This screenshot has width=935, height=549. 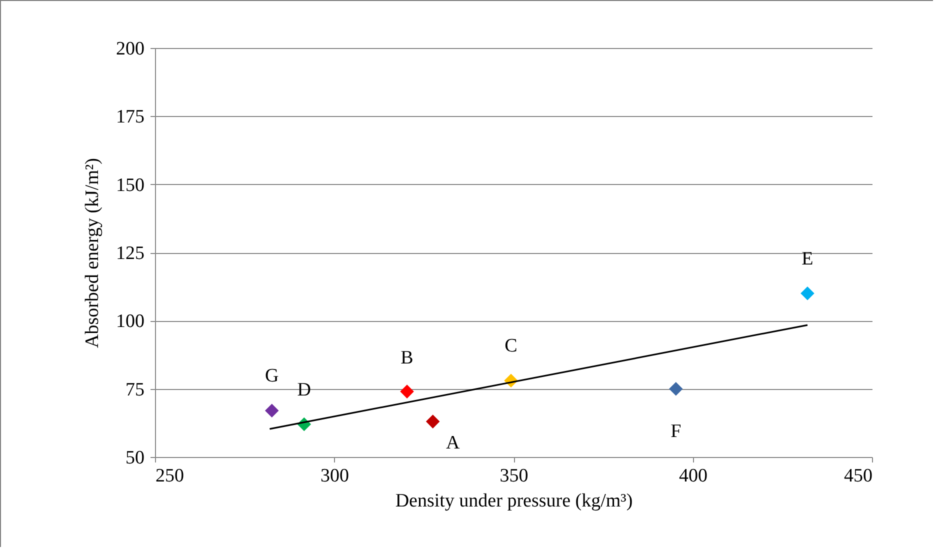 What do you see at coordinates (130, 253) in the screenshot?
I see `y-tick-label: 125` at bounding box center [130, 253].